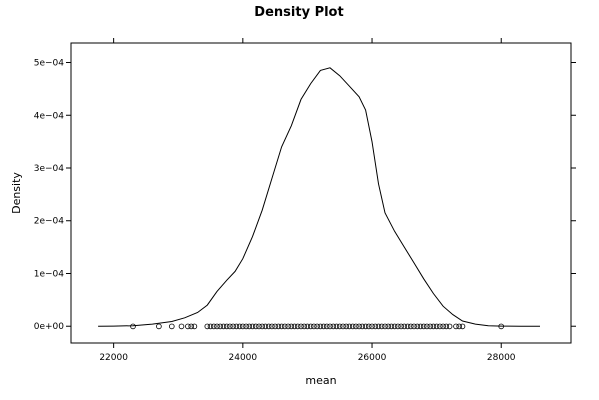 The height and width of the screenshot is (400, 599). I want to click on rug-points, so click(317, 326).